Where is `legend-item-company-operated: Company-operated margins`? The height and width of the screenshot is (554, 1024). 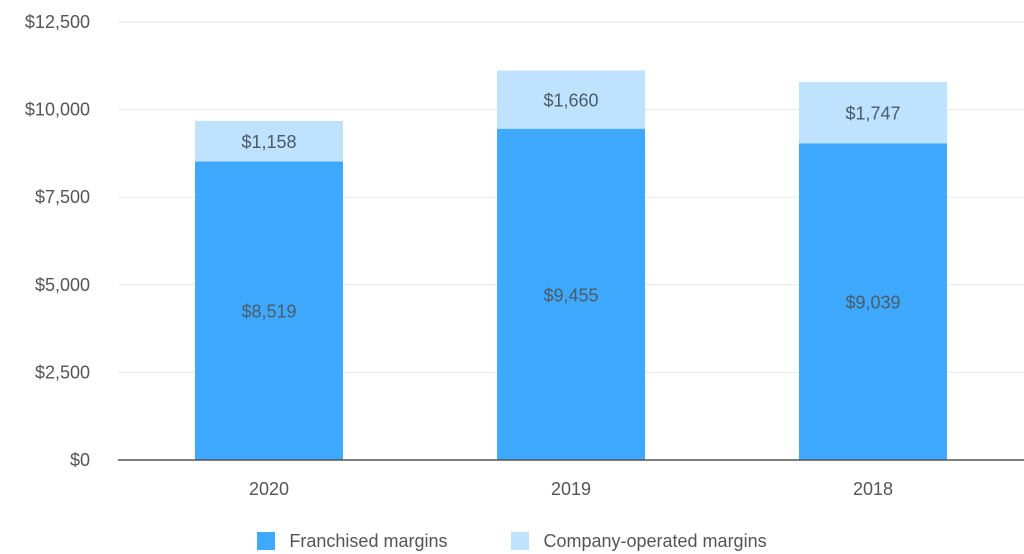
legend-item-company-operated: Company-operated margins is located at coordinates (639, 541).